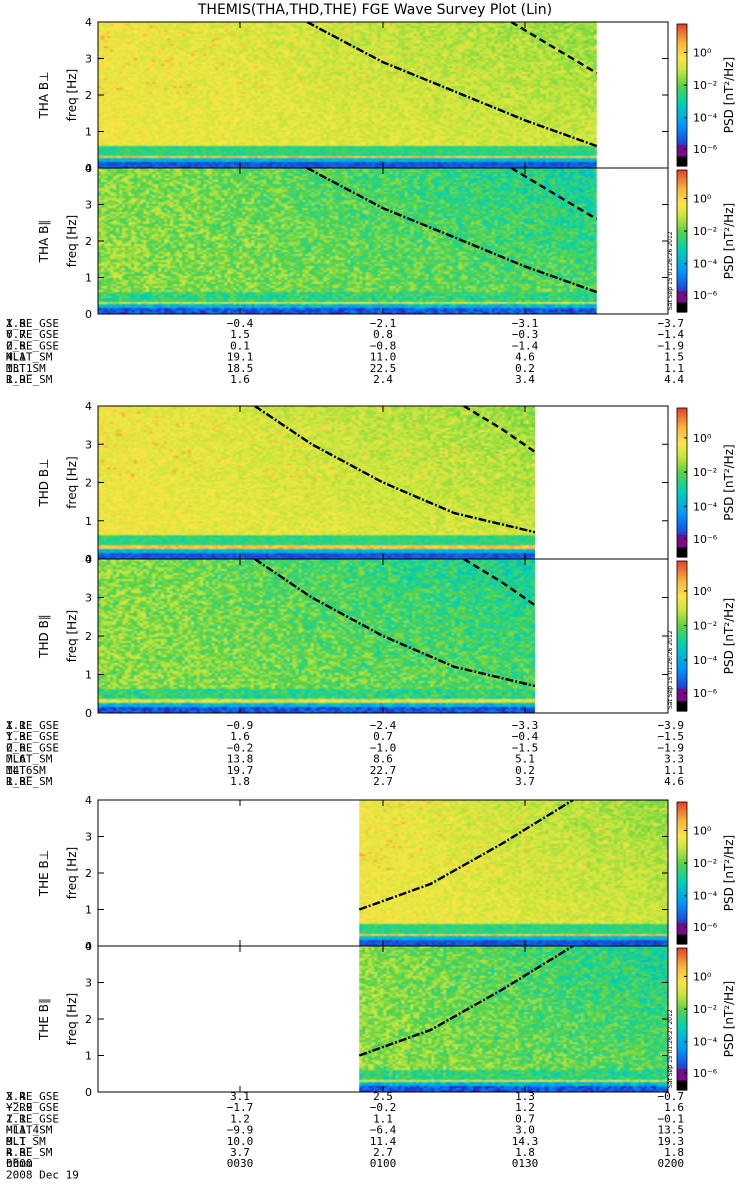 The height and width of the screenshot is (1200, 750). Describe the element at coordinates (705, 506) in the screenshot. I see `colorbar-tick-label: 10⁻⁴` at that location.